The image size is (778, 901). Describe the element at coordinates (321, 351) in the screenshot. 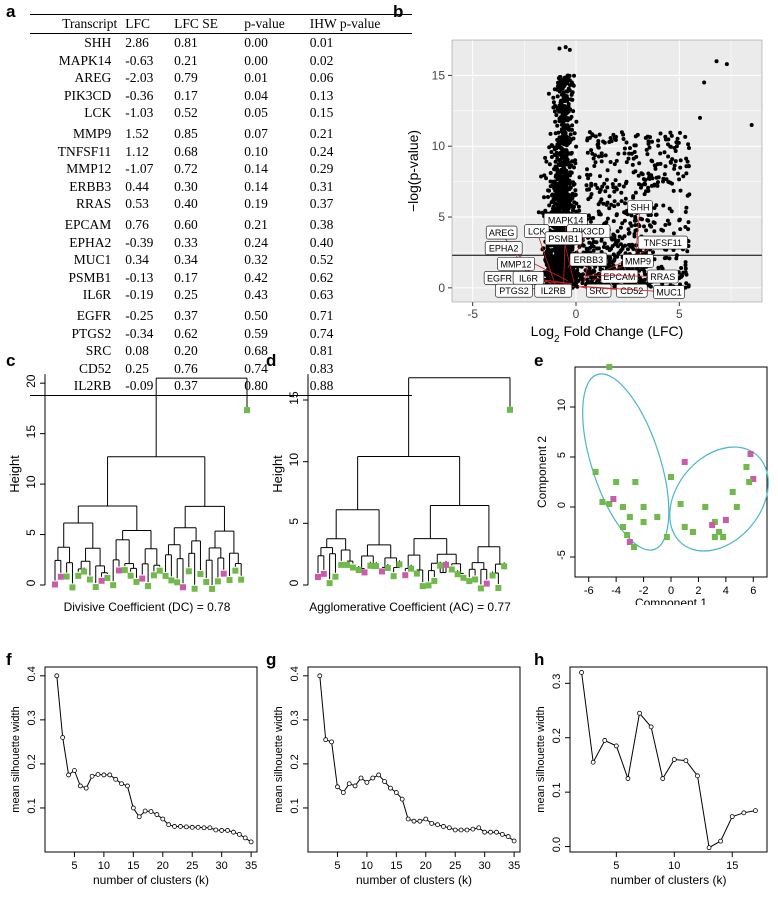

I see `table-cell: 0.81` at that location.